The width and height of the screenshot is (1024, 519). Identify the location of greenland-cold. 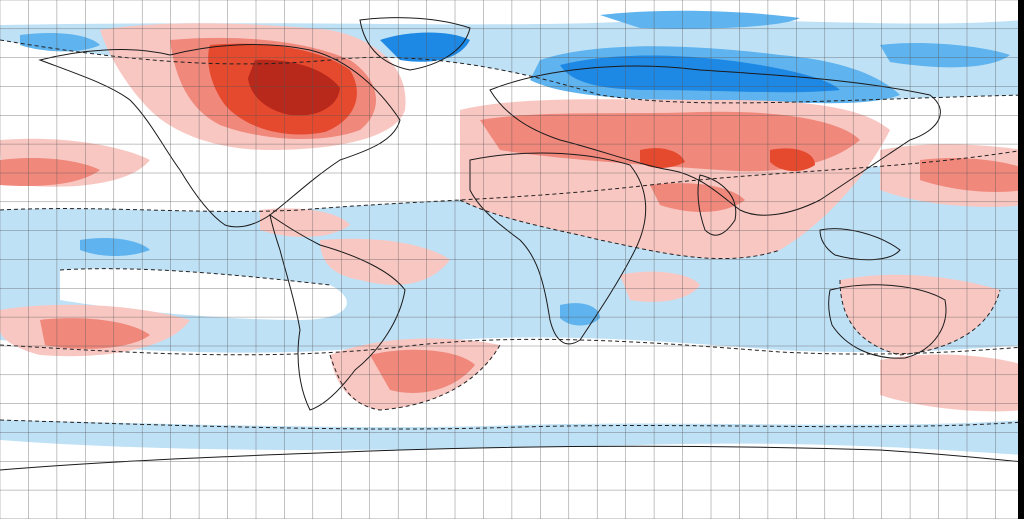
(425, 47).